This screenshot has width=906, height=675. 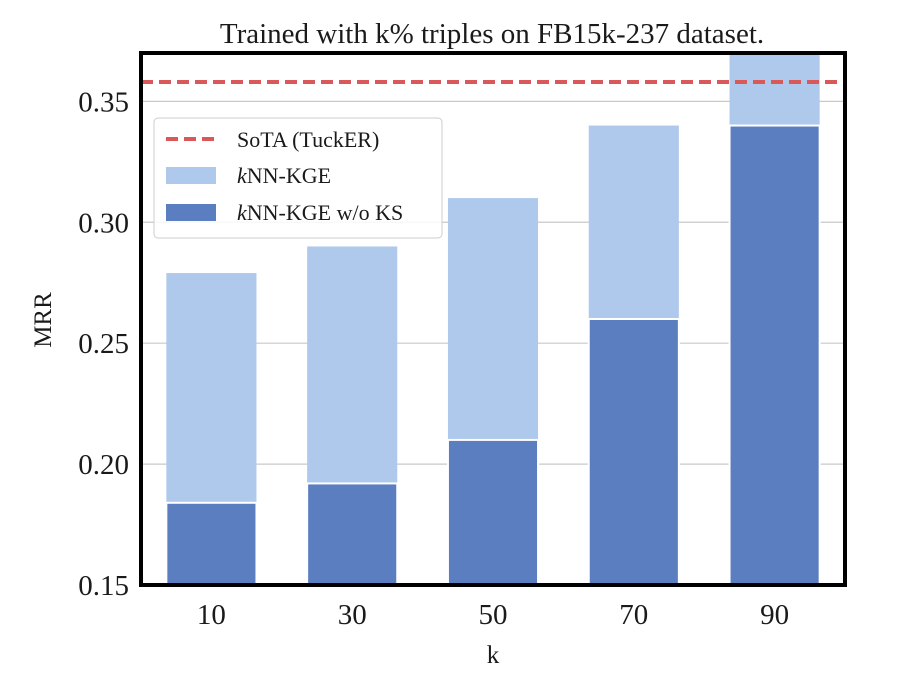 What do you see at coordinates (308, 139) in the screenshot?
I see `legend-label-sota: SoTA (TuckER)` at bounding box center [308, 139].